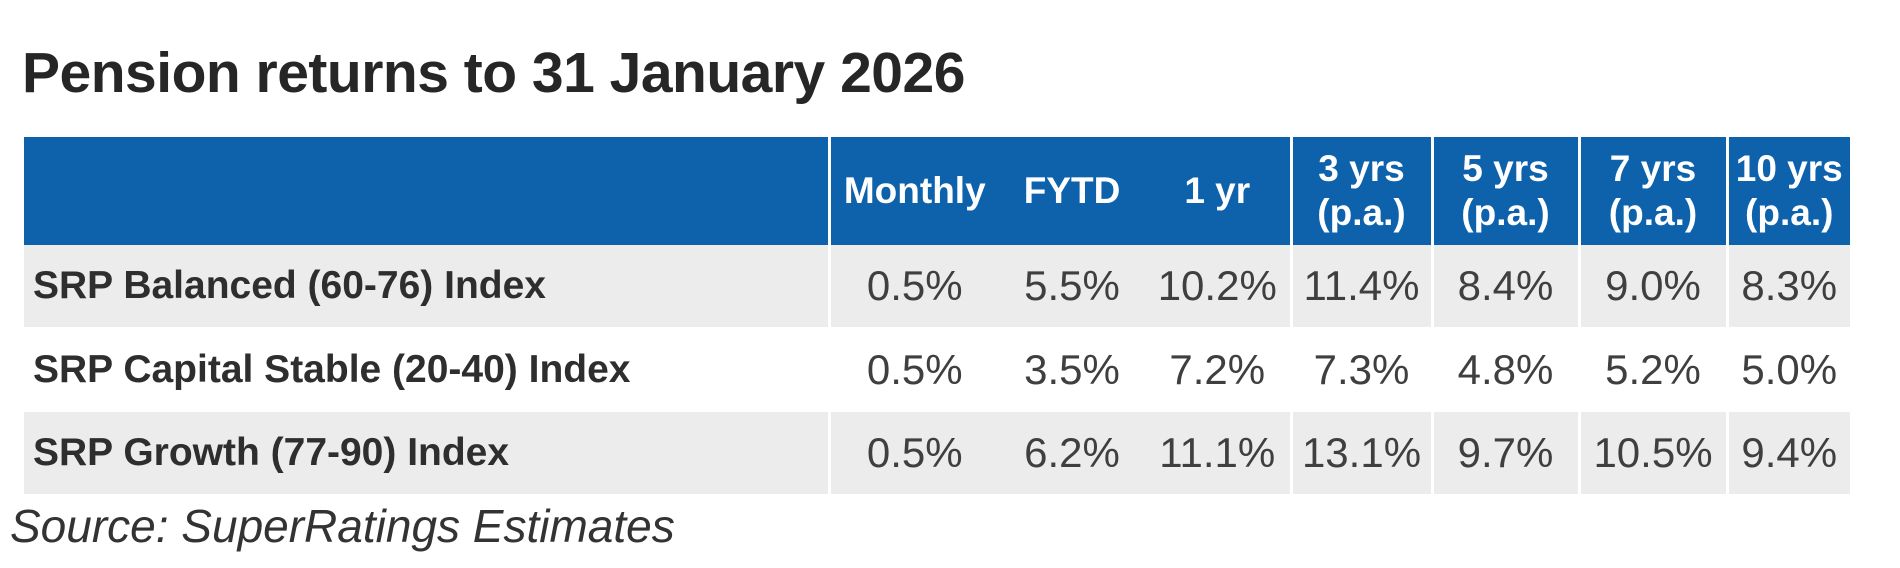 Image resolution: width=1900 pixels, height=568 pixels. Describe the element at coordinates (1072, 285) in the screenshot. I see `cell-value: 5.5%` at that location.